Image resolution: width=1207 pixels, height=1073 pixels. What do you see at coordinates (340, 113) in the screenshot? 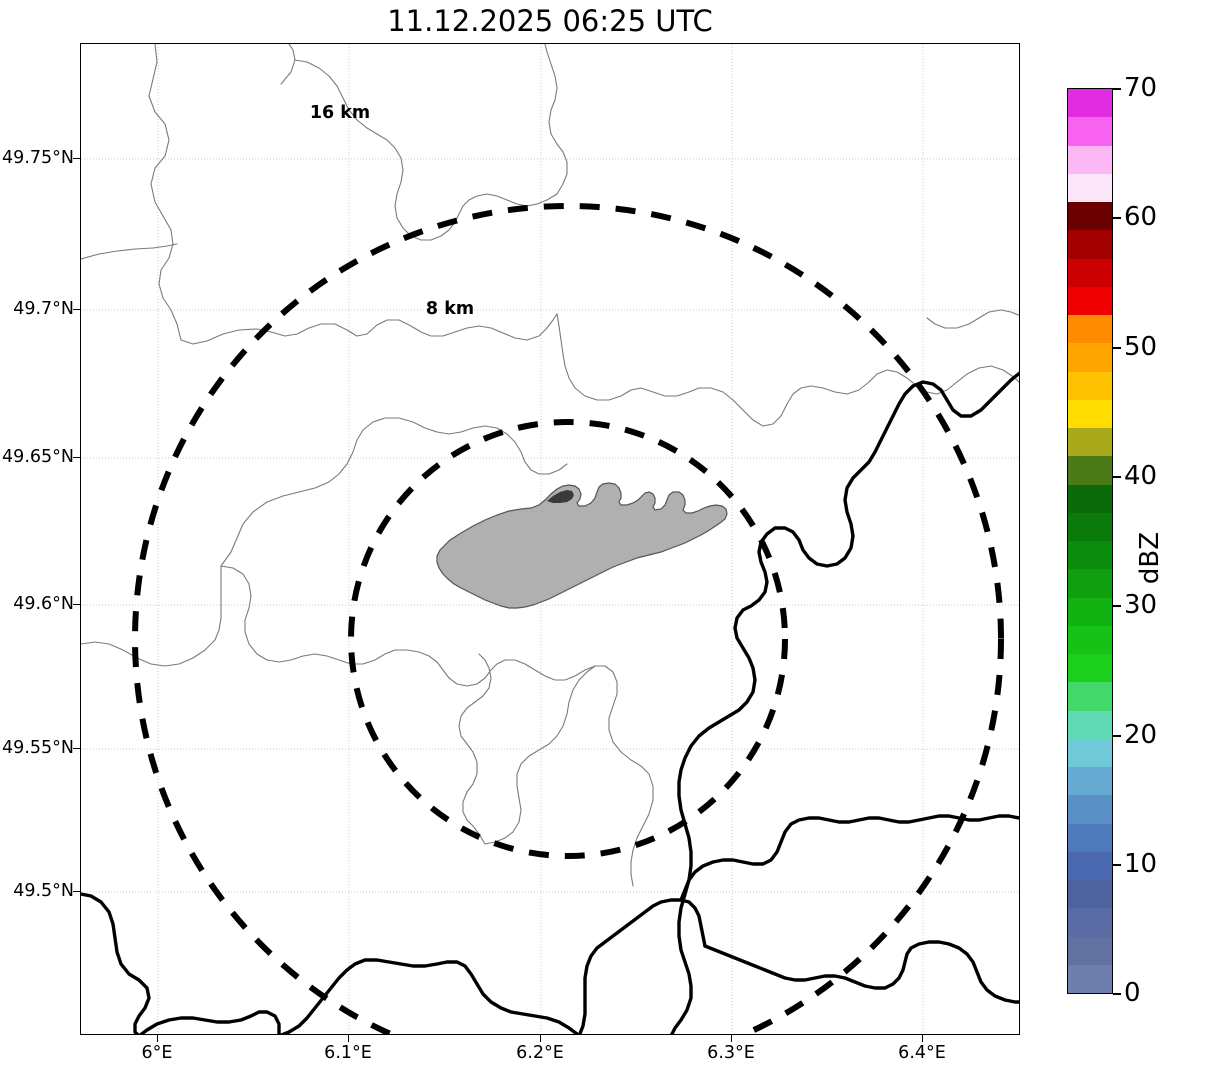
I see `range-ring-label-16km: 16 km` at bounding box center [340, 113].